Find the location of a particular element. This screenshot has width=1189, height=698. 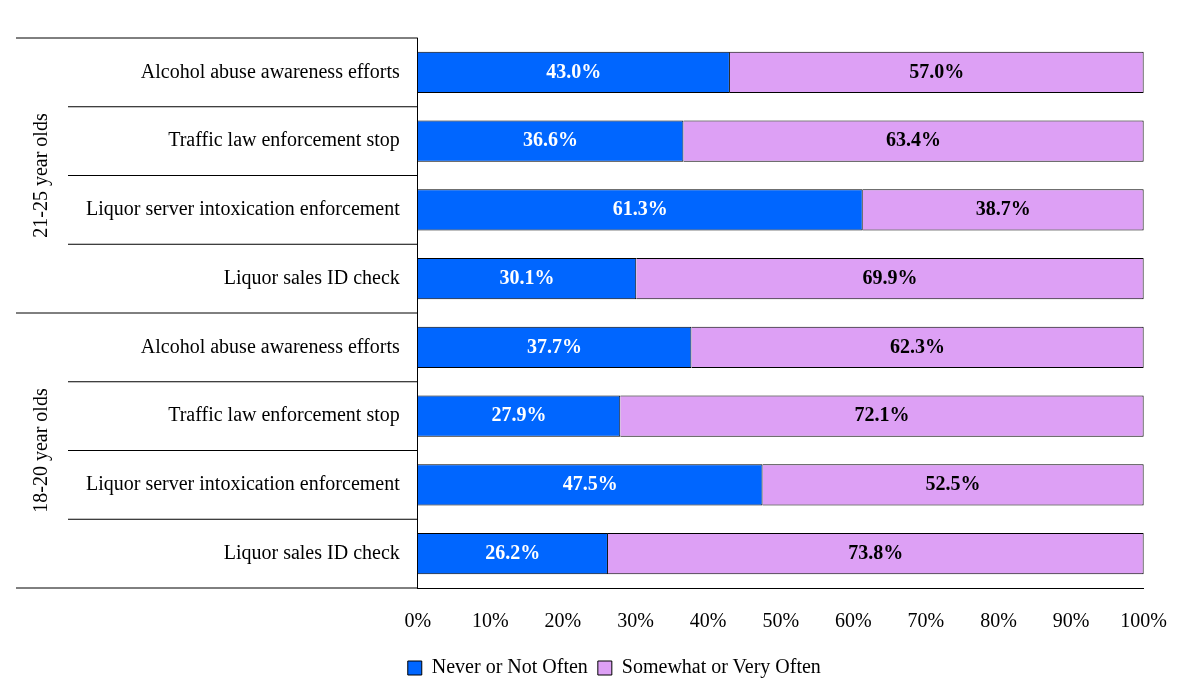

data-label: 52.5% is located at coordinates (953, 483).